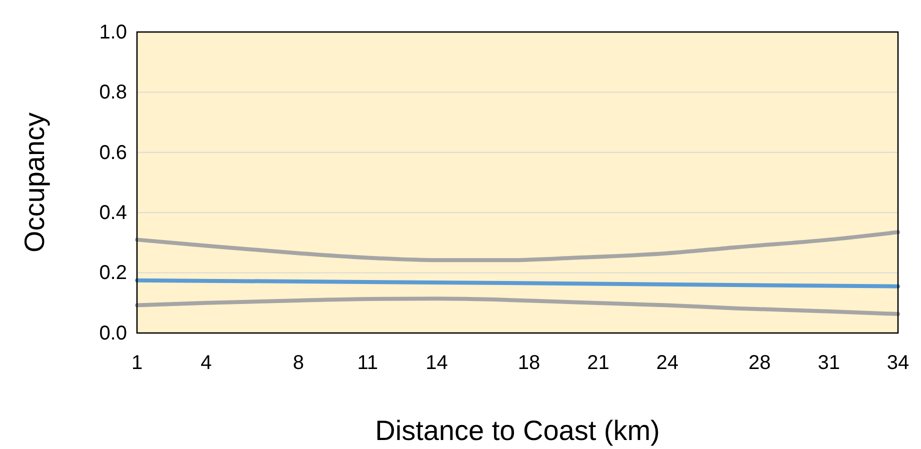 The width and height of the screenshot is (921, 449). Describe the element at coordinates (517, 430) in the screenshot. I see `x-axis-title: Distance to Coast (km)` at that location.